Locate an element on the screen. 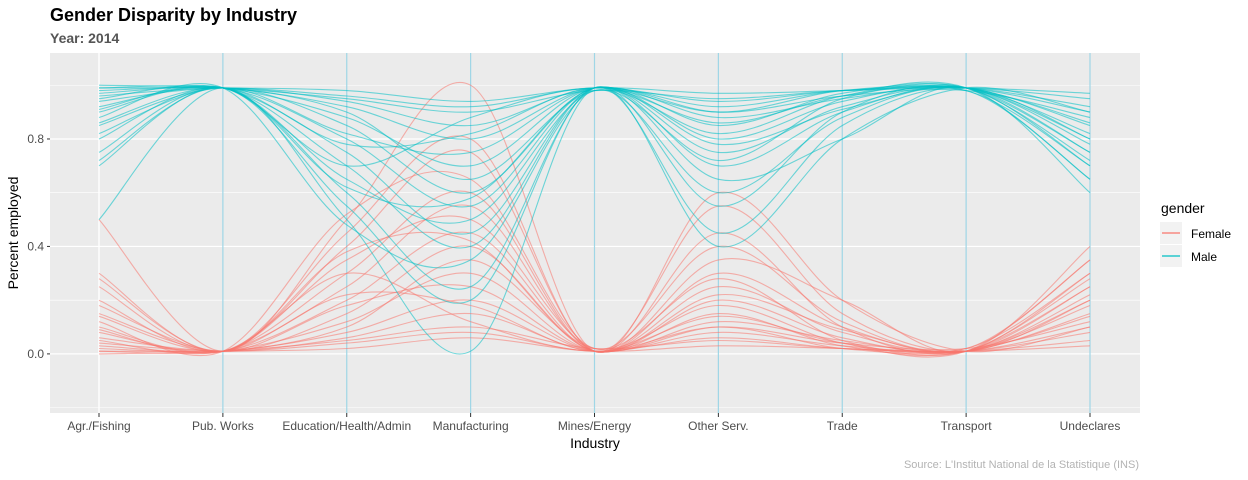 Image resolution: width=1248 pixels, height=480 pixels. x-tick-label: Education/Health/Admin is located at coordinates (346, 426).